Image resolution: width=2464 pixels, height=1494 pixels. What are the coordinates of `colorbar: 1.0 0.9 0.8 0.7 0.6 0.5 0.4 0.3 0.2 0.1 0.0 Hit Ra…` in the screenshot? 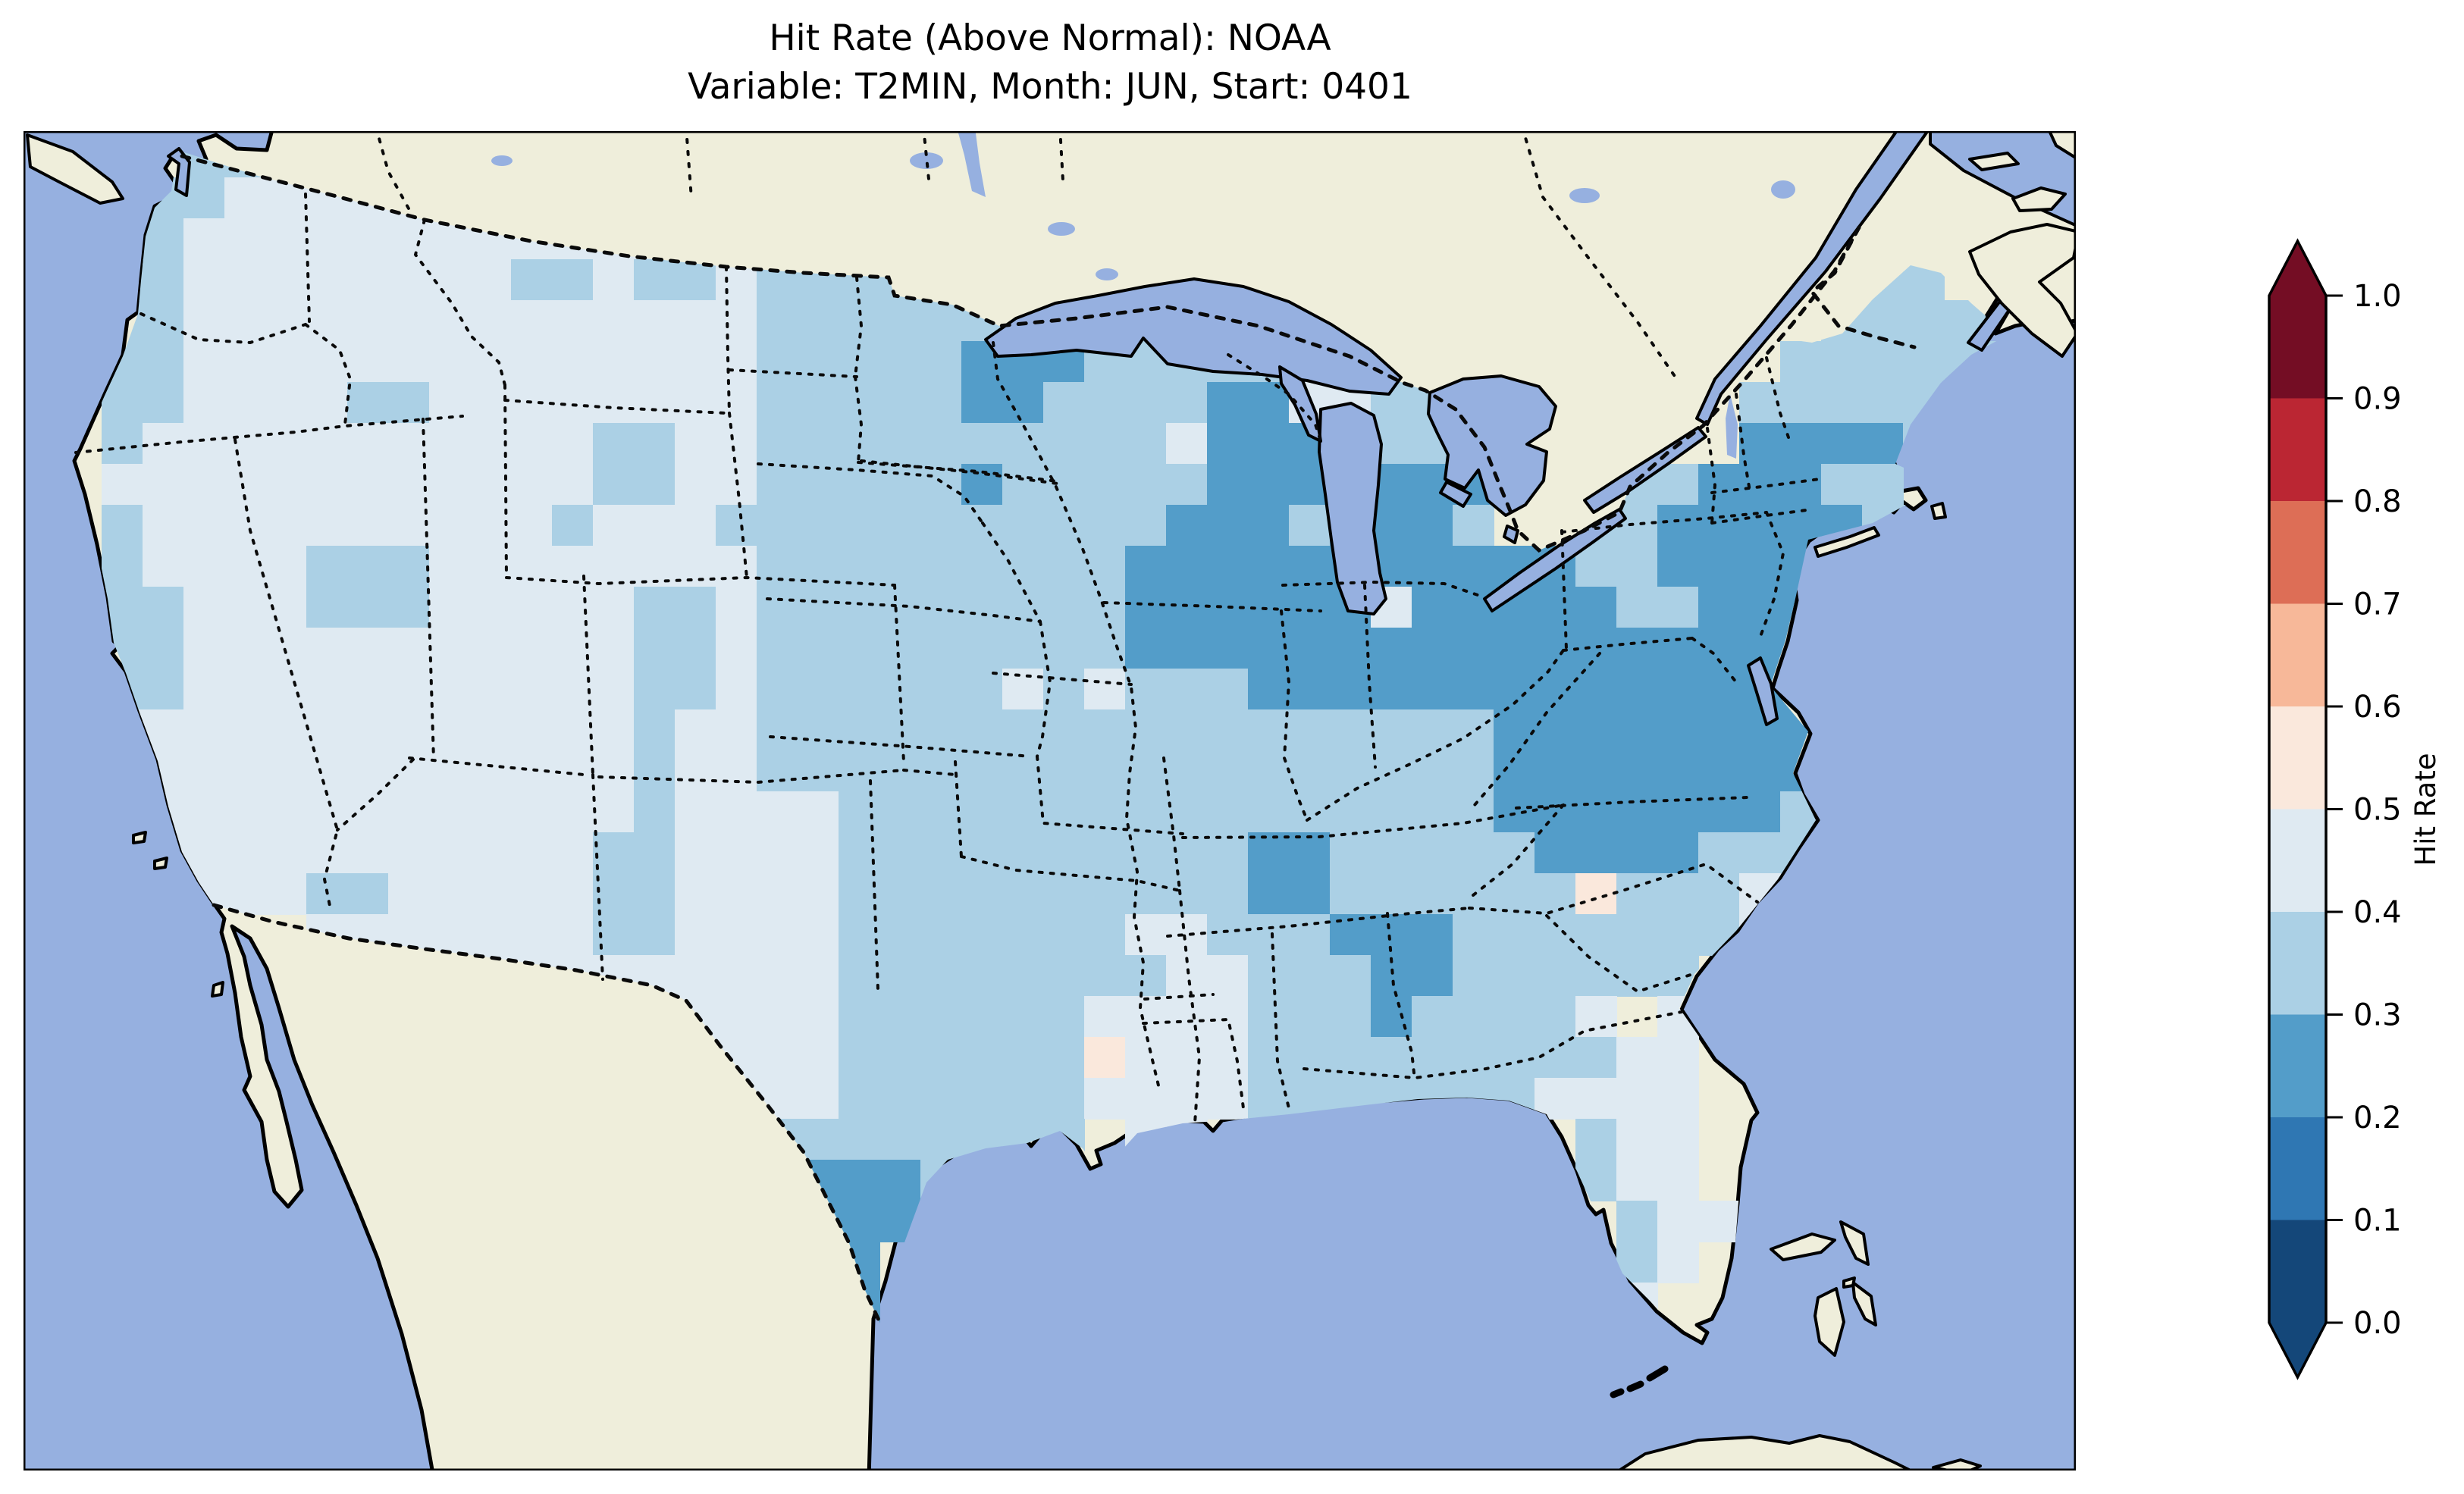 It's located at (2355, 809).